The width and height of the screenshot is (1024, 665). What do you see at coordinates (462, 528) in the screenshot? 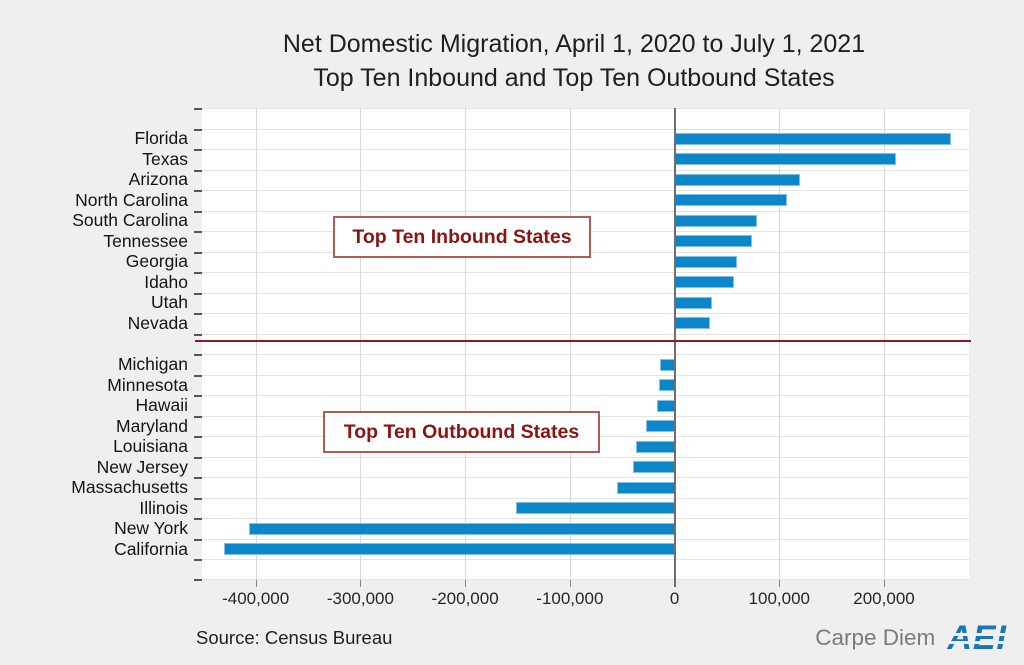
I see `bar-new-york` at bounding box center [462, 528].